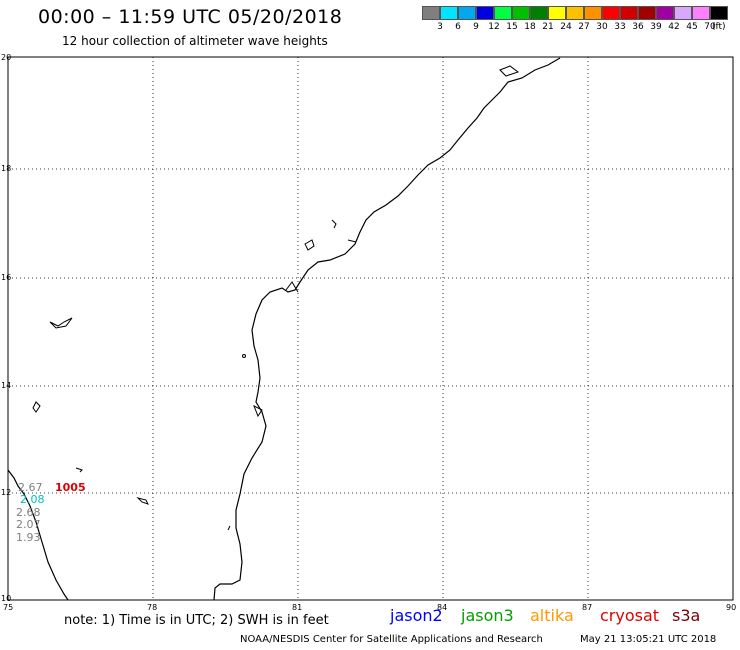  What do you see at coordinates (494, 27) in the screenshot?
I see `legend-label: 12` at bounding box center [494, 27].